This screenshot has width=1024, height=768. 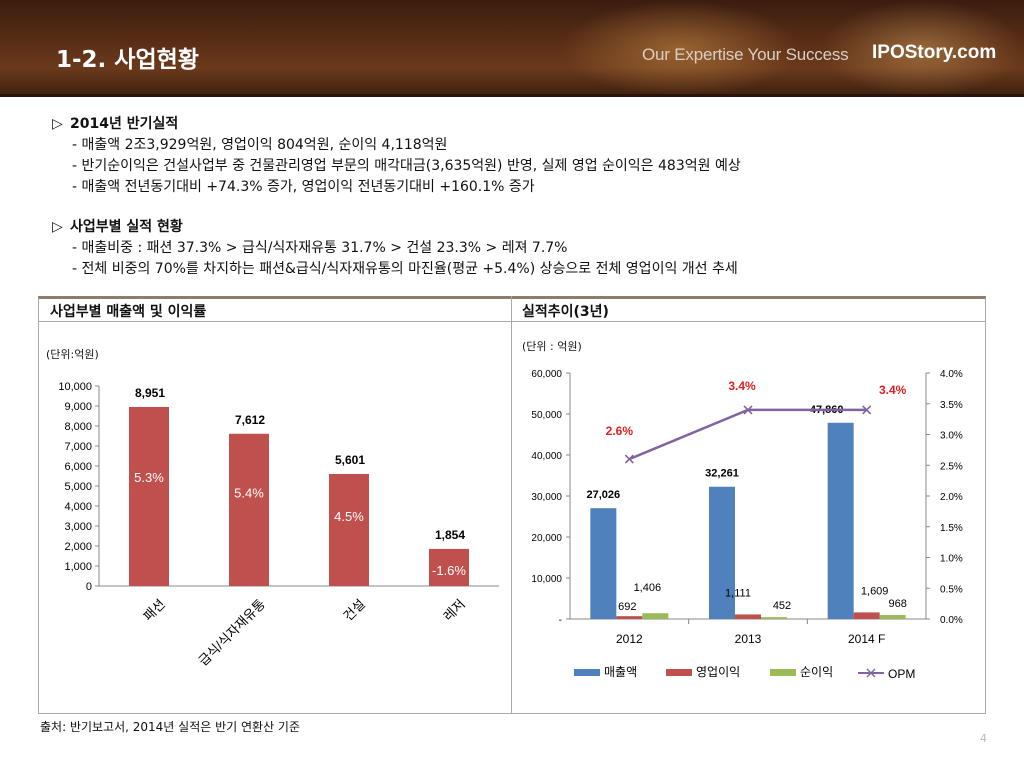 What do you see at coordinates (78, 427) in the screenshot?
I see `y-tick-label: 8,000` at bounding box center [78, 427].